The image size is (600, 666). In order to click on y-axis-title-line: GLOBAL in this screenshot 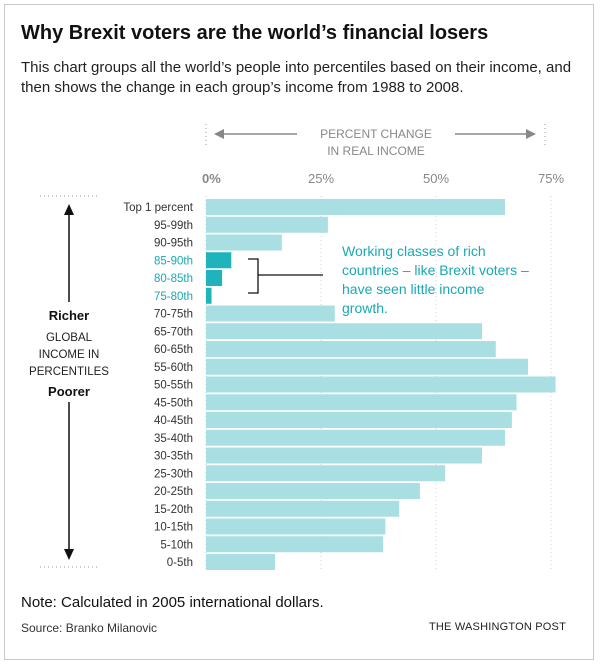, I will do `click(69, 338)`.